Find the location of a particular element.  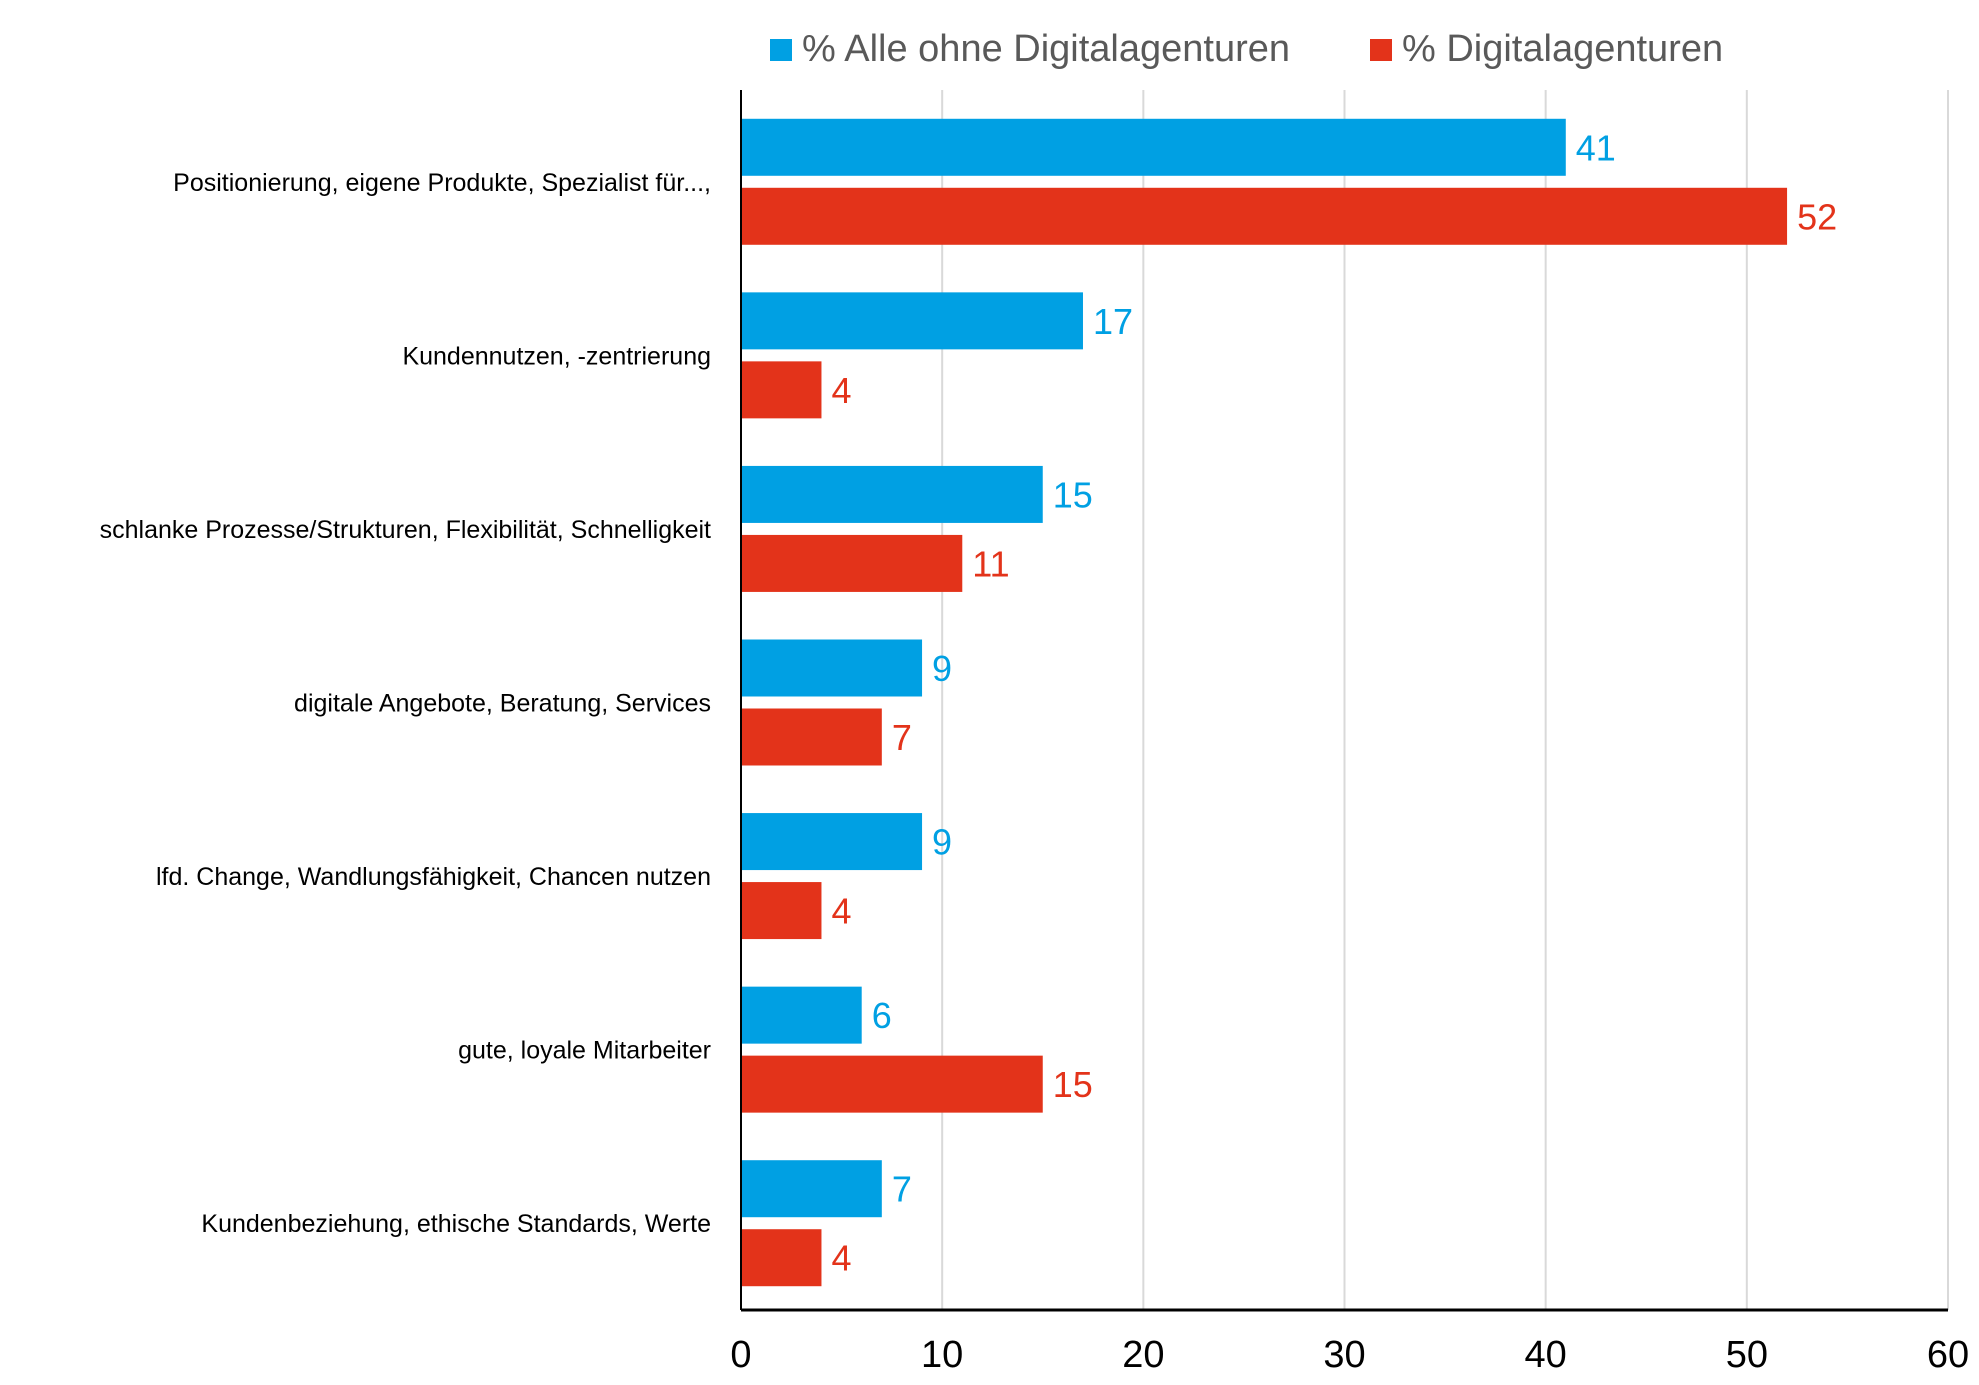

x-tick-label: 40 is located at coordinates (1546, 1355).